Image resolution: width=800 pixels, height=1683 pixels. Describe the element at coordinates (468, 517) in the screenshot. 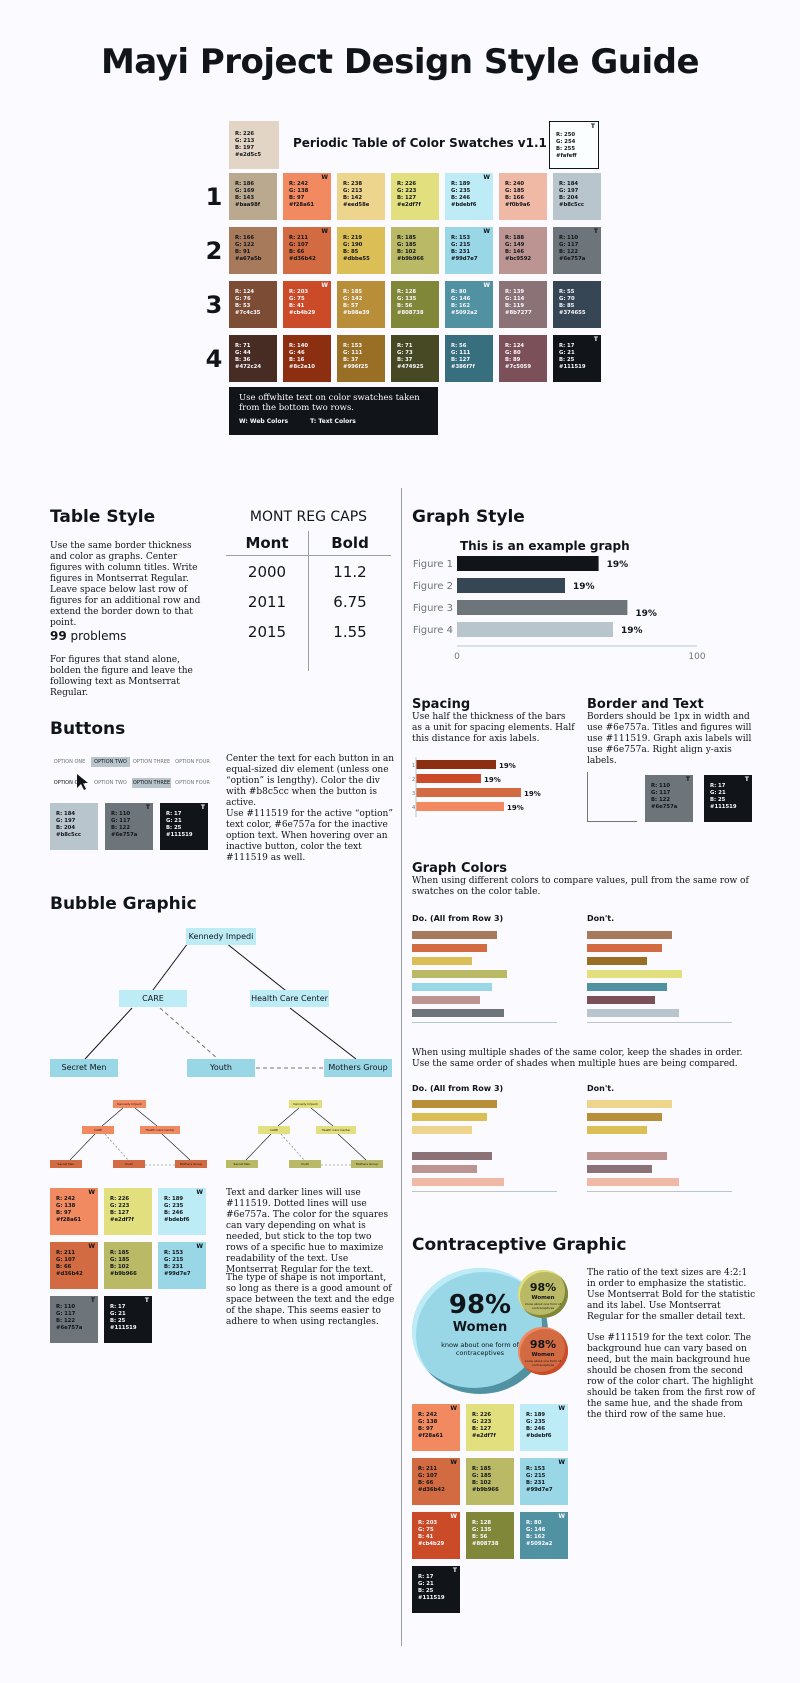

I see `graph-style-title: Graph Style` at that location.